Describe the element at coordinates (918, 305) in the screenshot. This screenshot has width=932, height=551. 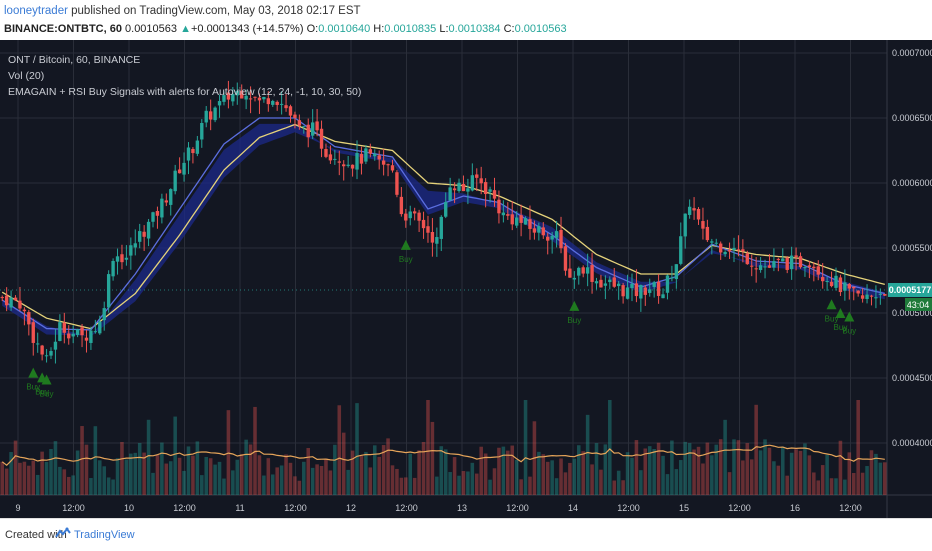
I see `countdown-label: 43:04` at that location.